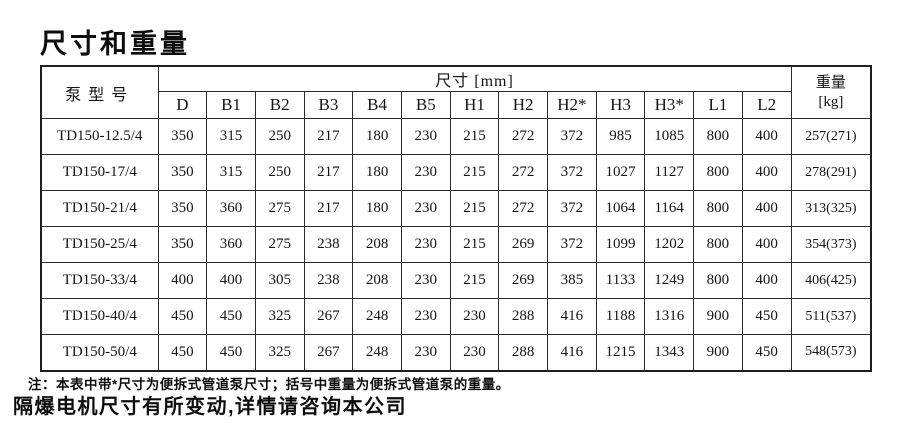  I want to click on weight-value-cell: 278(291), so click(831, 172).